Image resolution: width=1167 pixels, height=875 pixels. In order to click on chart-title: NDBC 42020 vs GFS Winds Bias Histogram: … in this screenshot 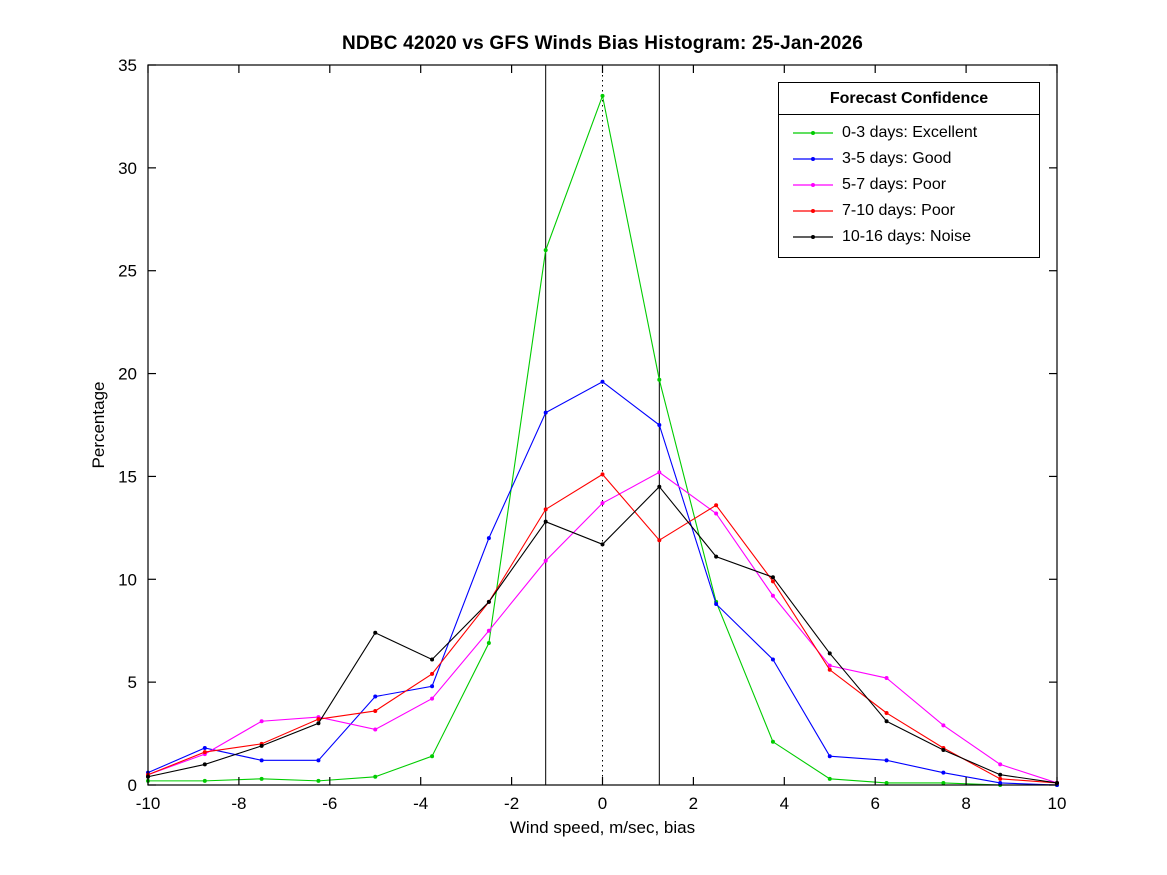, I will do `click(602, 43)`.